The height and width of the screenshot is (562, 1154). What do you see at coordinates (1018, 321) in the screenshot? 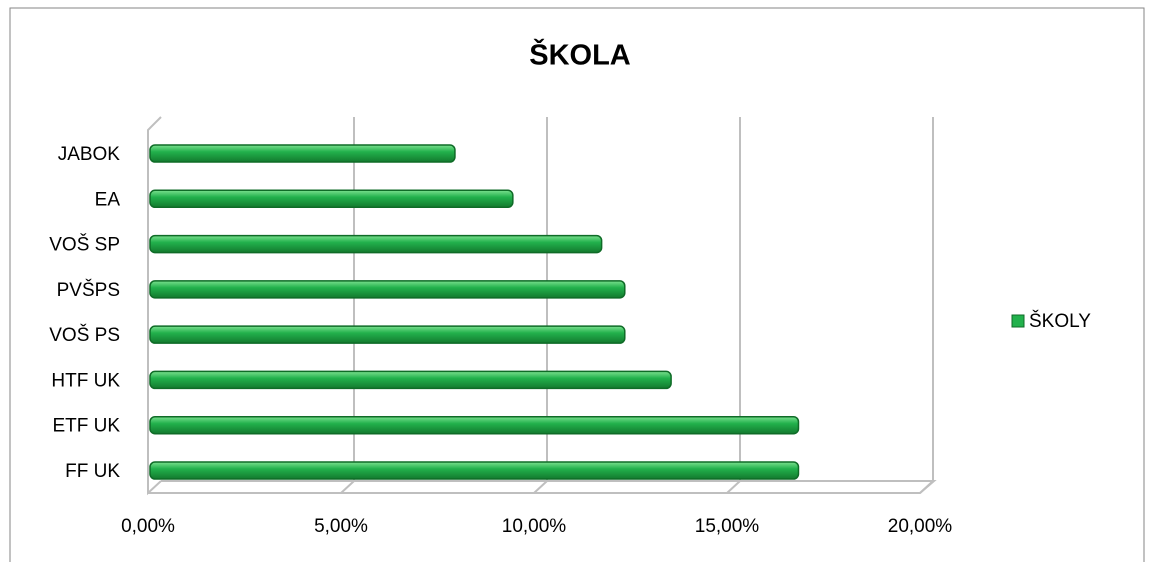
I see `legend-marker` at bounding box center [1018, 321].